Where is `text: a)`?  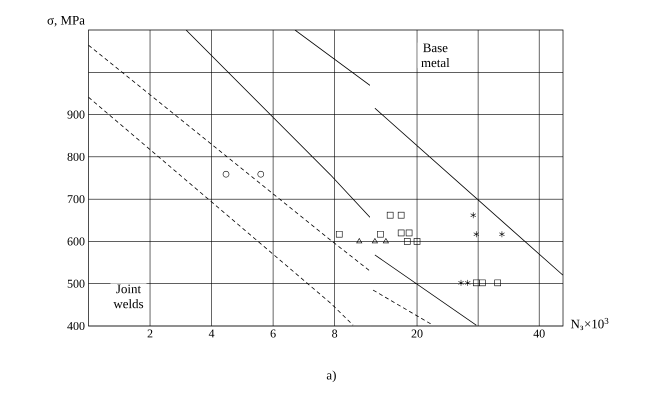 text: a) is located at coordinates (331, 376).